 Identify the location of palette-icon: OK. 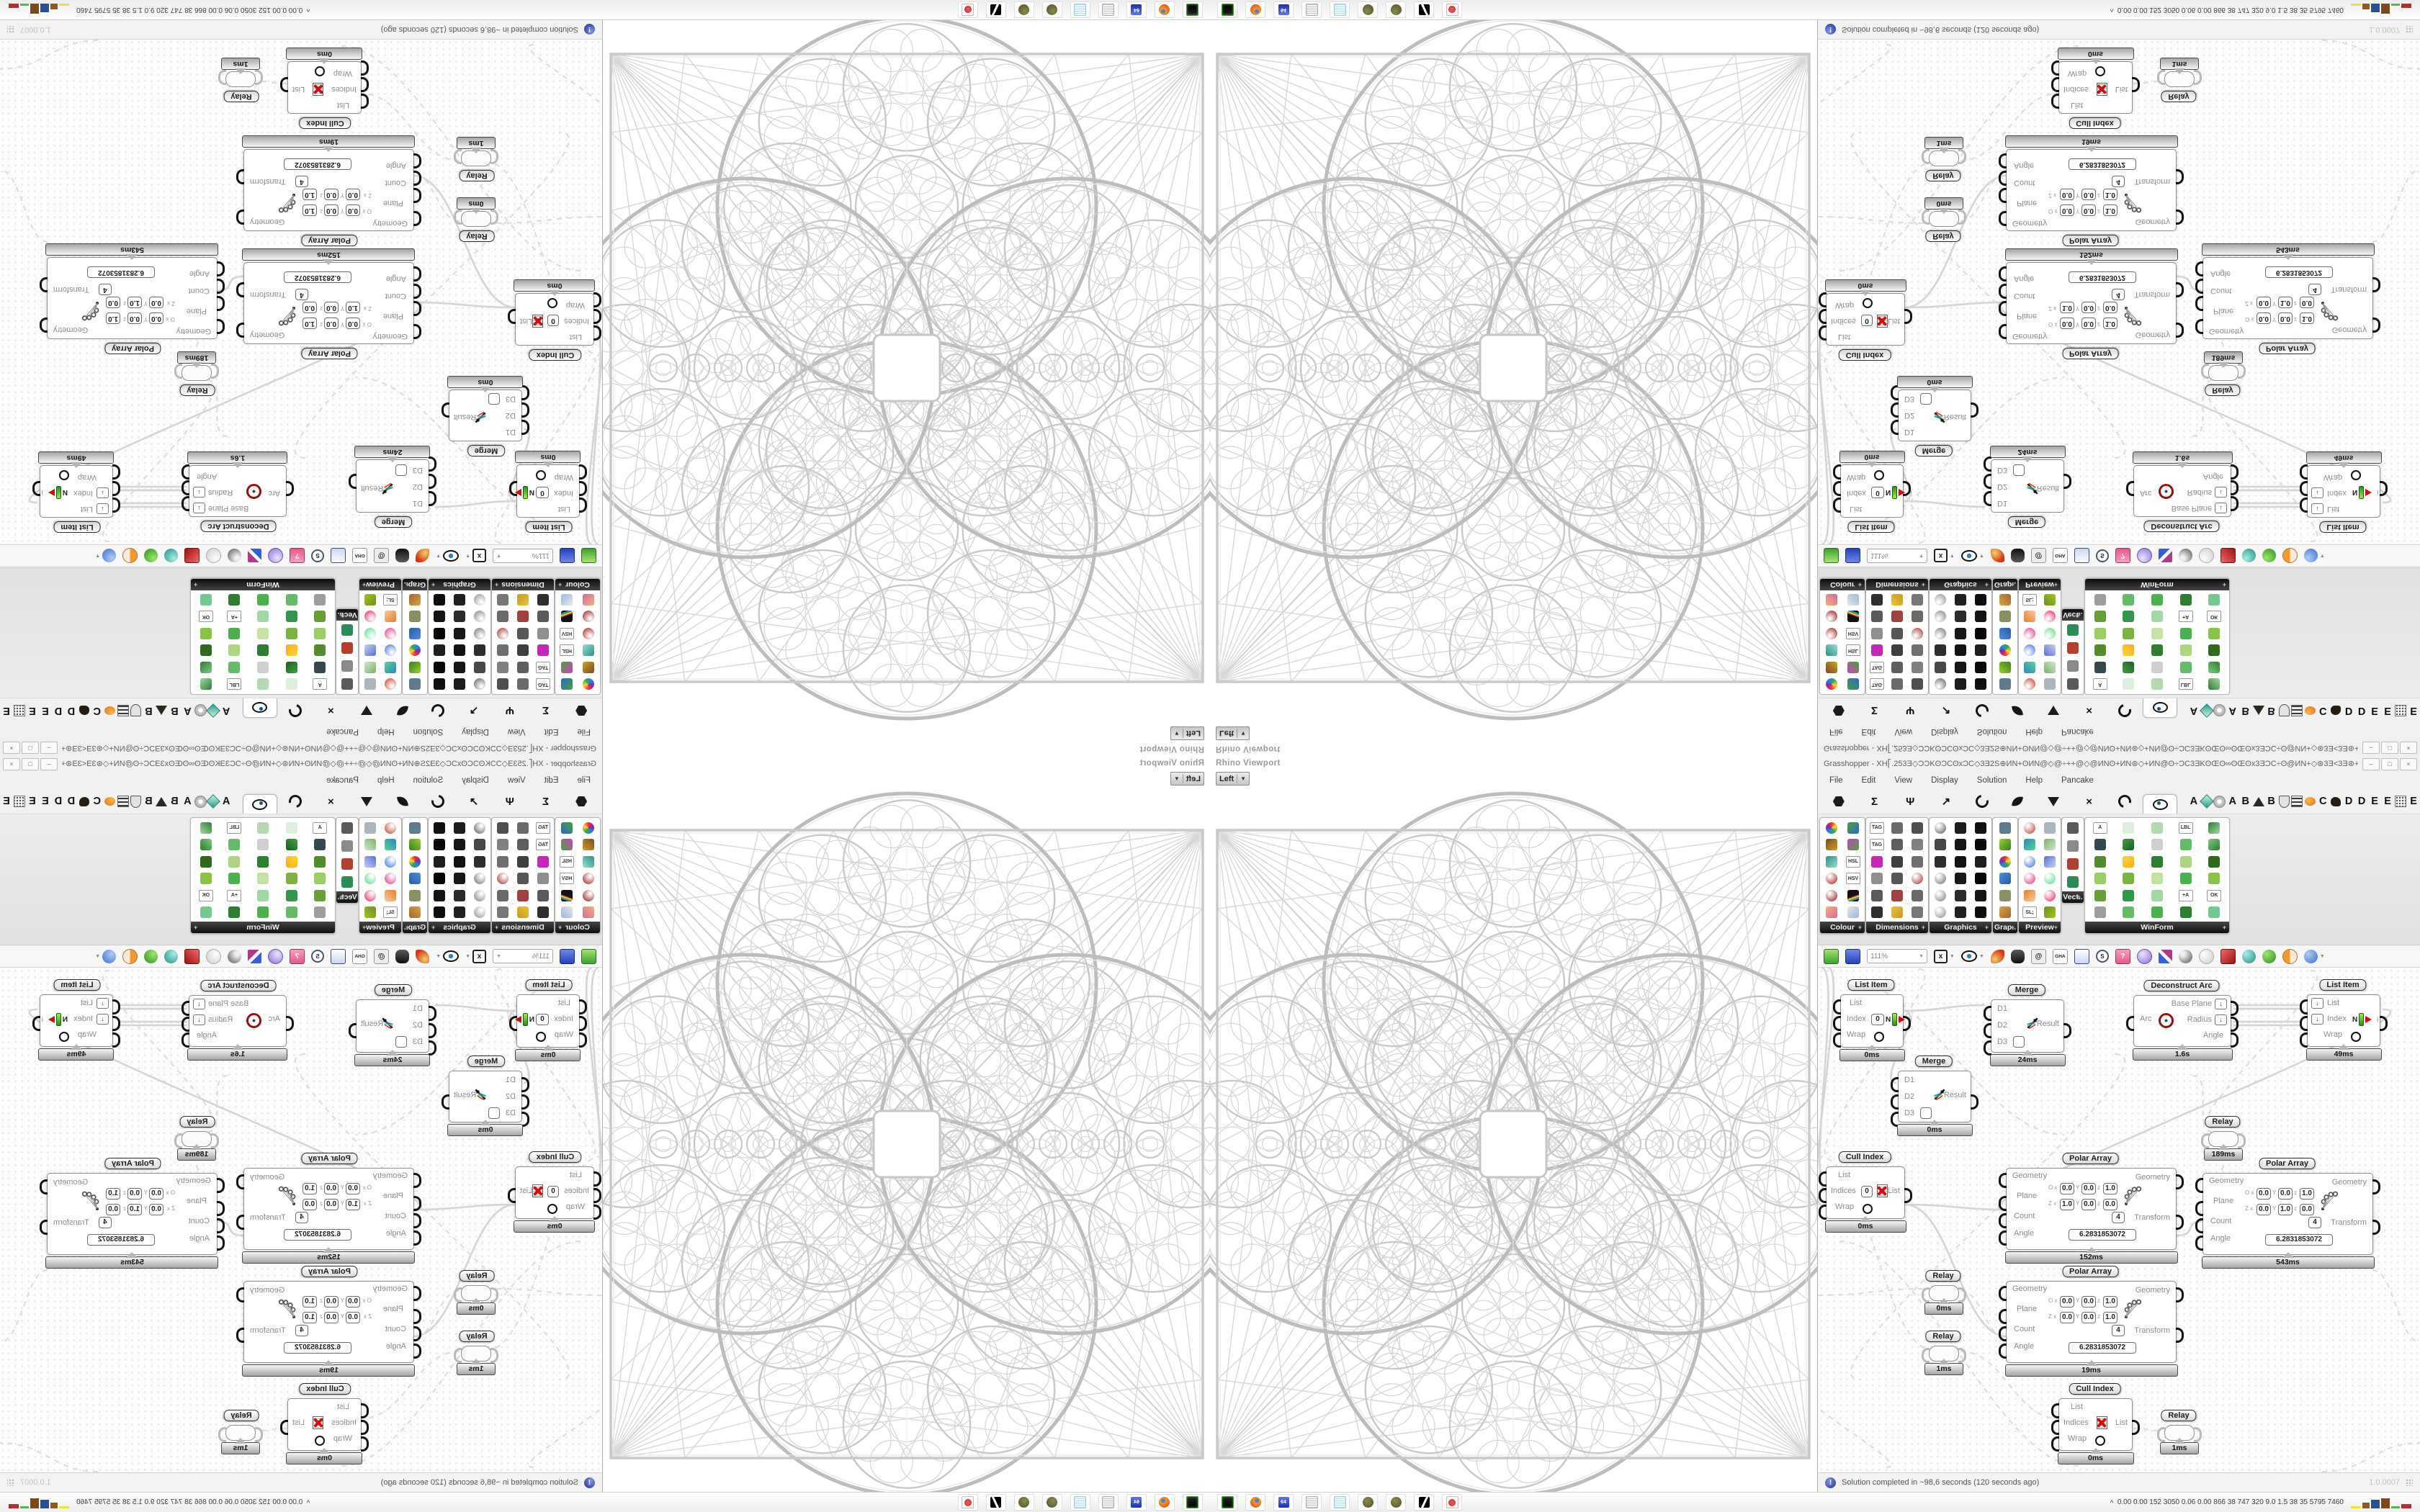
(2214, 617).